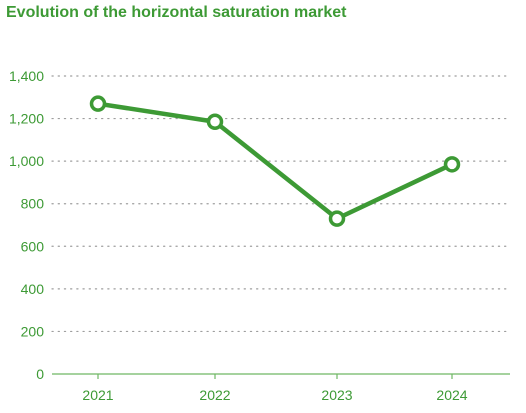 The width and height of the screenshot is (526, 413). I want to click on data-point-2021, so click(98, 103).